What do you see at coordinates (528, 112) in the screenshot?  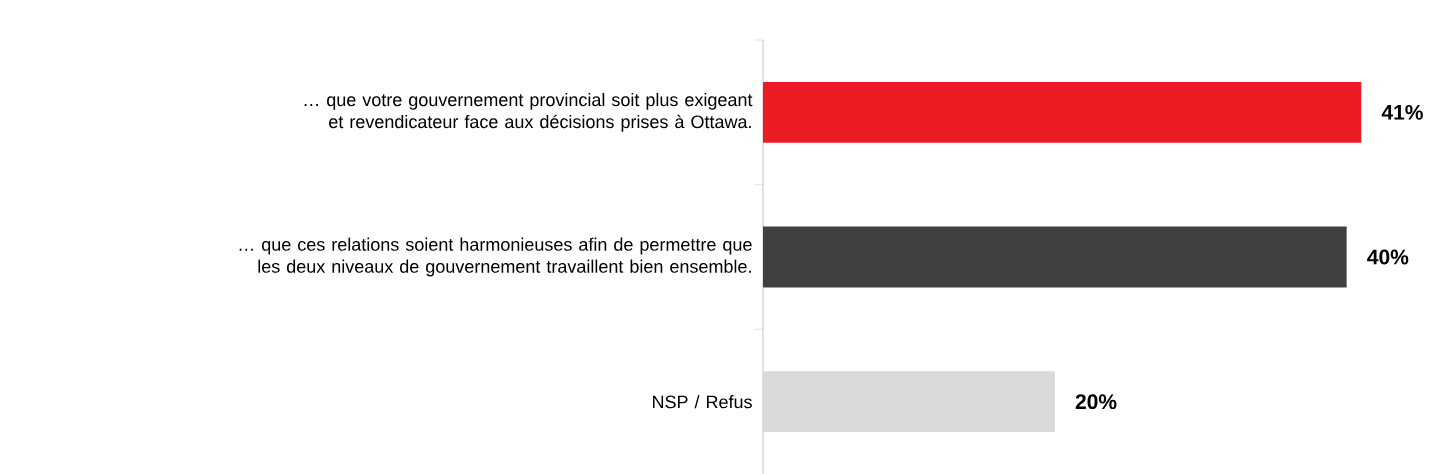 I see `y-tick-label: … que votre gouvernement provincial soit plus exigeant et revendicateur face aux décisions prises à Ottawa.` at bounding box center [528, 112].